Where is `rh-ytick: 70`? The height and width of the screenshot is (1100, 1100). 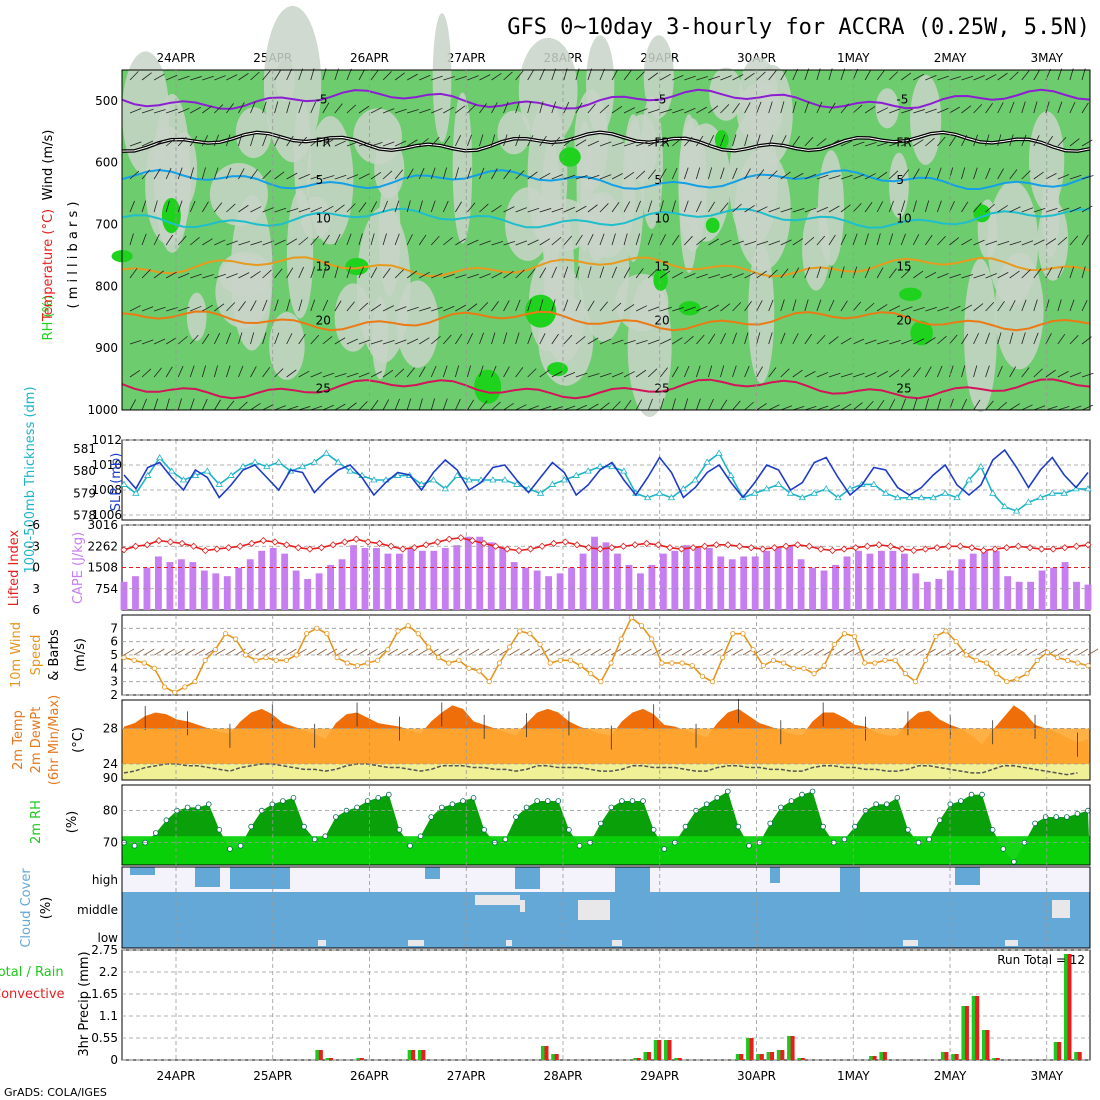
rh-ytick: 70 is located at coordinates (110, 843).